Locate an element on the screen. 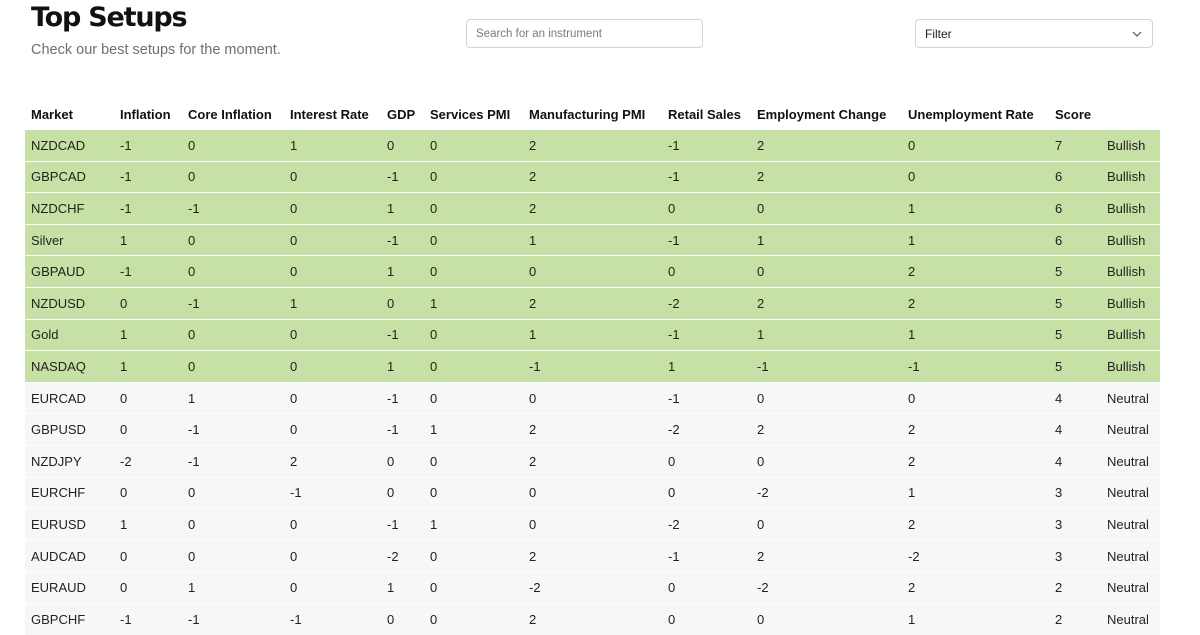 Image resolution: width=1200 pixels, height=635 pixels. column-header-retail-sales: Retail Sales is located at coordinates (704, 114).